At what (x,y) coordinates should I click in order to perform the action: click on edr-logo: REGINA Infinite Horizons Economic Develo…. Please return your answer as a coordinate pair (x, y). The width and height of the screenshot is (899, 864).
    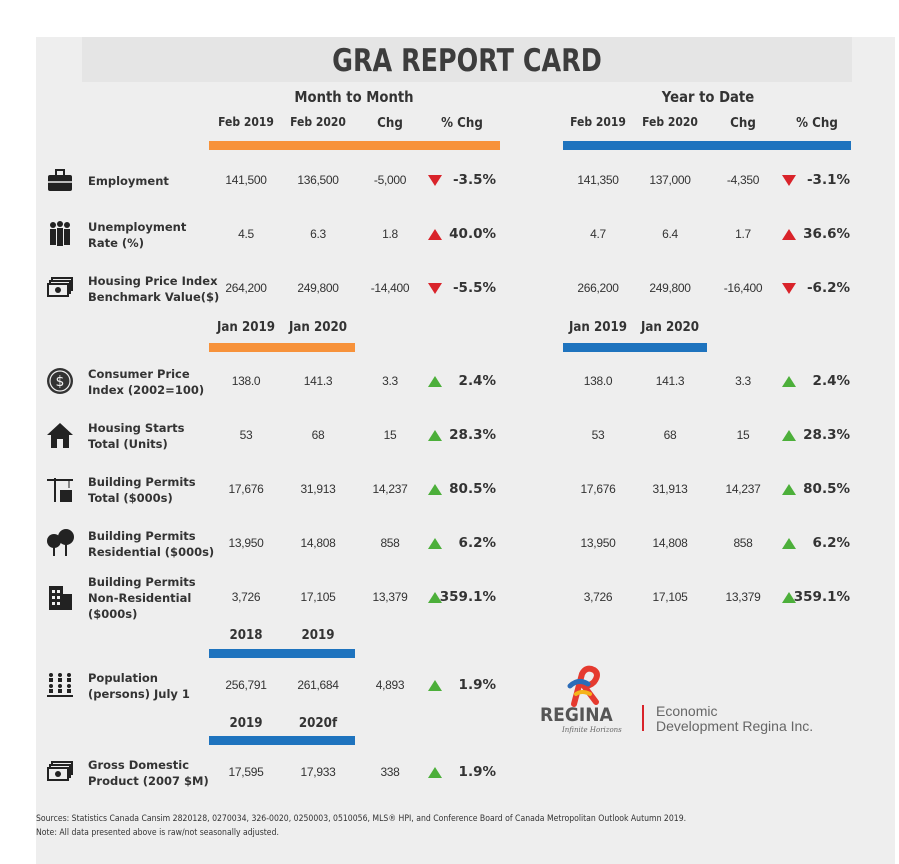
    Looking at the image, I should click on (690, 704).